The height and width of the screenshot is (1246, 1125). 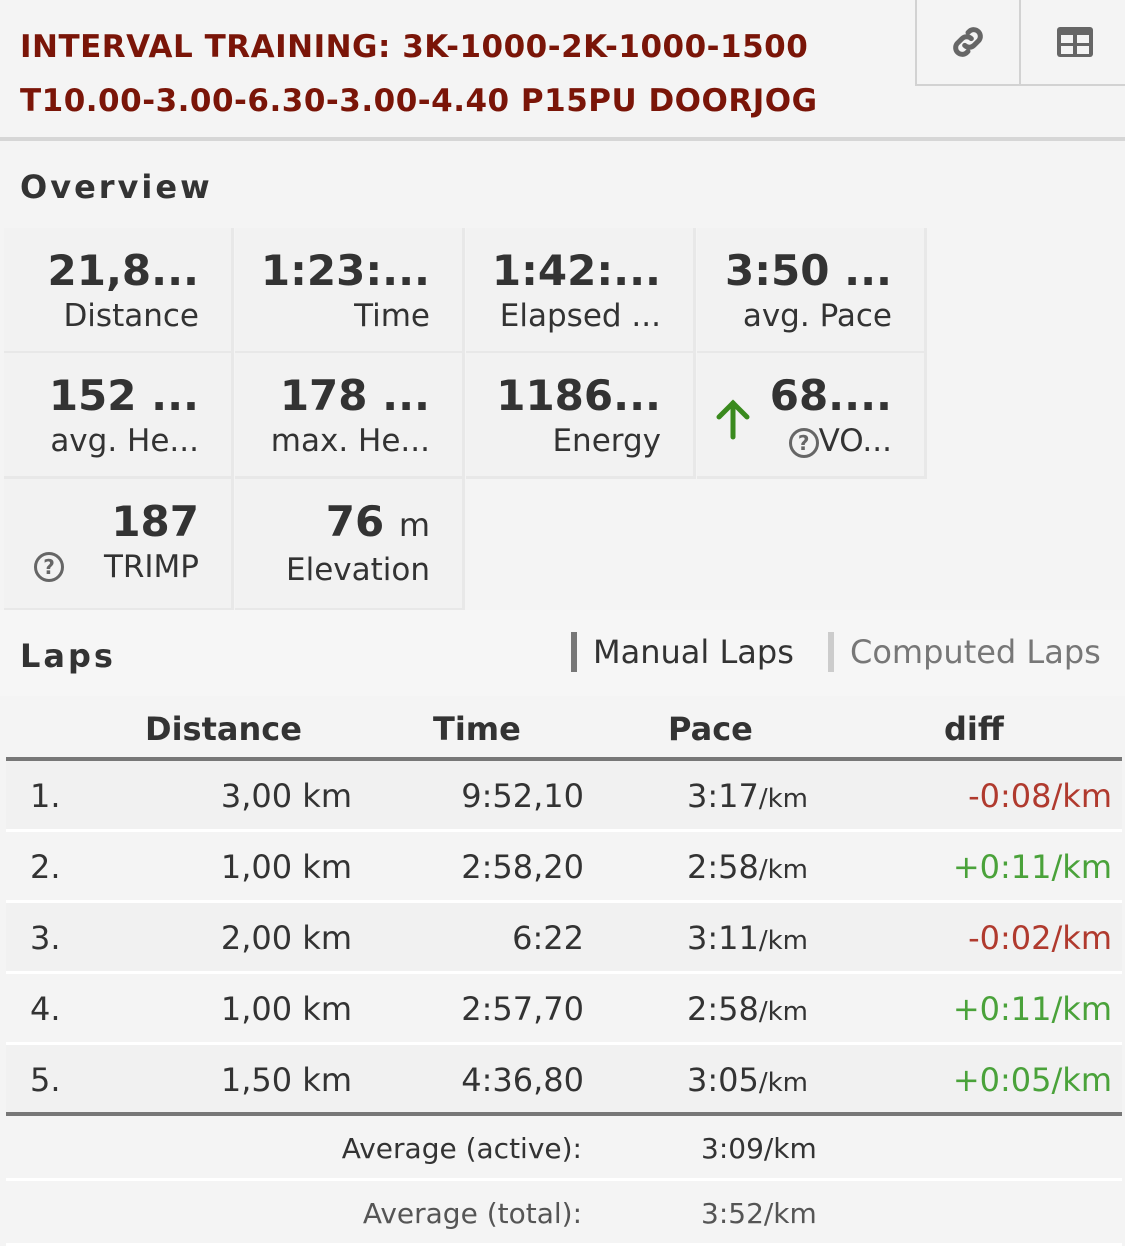 I want to click on lap-distance: 1,50 km, so click(x=286, y=1080).